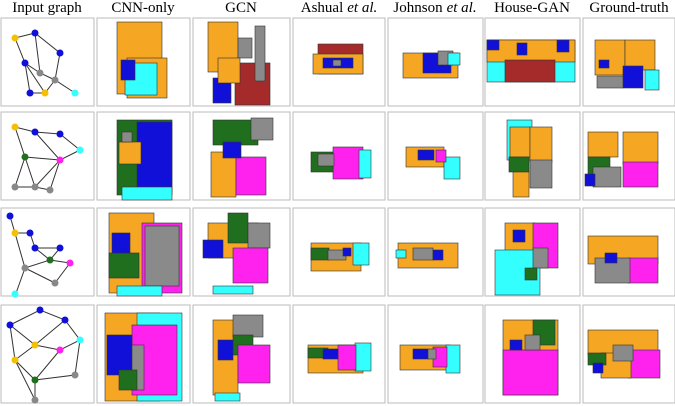 This screenshot has height=406, width=675. Describe the element at coordinates (143, 8) in the screenshot. I see `column-header: CNN-only` at that location.